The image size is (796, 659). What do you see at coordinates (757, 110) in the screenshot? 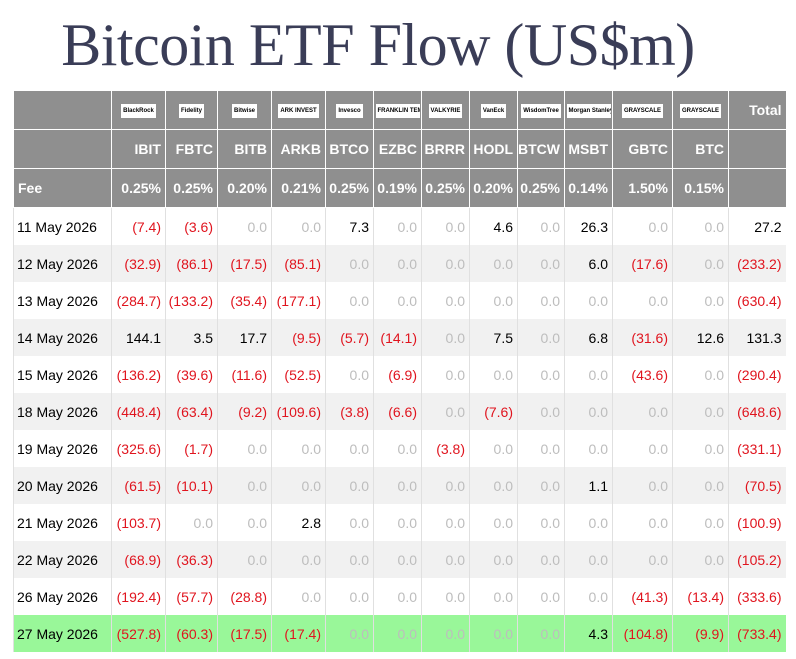
I see `total-header: Total` at bounding box center [757, 110].